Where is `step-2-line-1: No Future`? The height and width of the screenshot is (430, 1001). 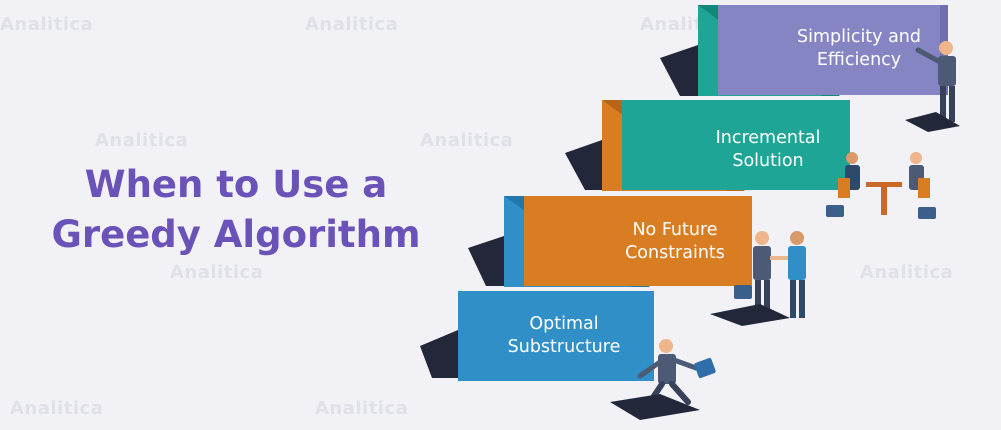 step-2-line-1: No Future is located at coordinates (675, 230).